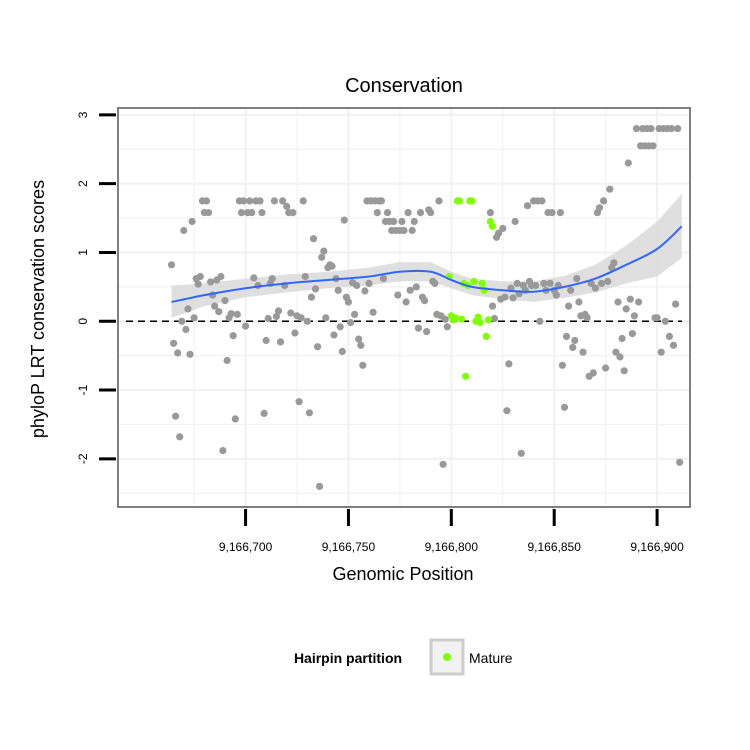 The height and width of the screenshot is (750, 750). Describe the element at coordinates (555, 547) in the screenshot. I see `x-tick-label: 9,166,850` at that location.